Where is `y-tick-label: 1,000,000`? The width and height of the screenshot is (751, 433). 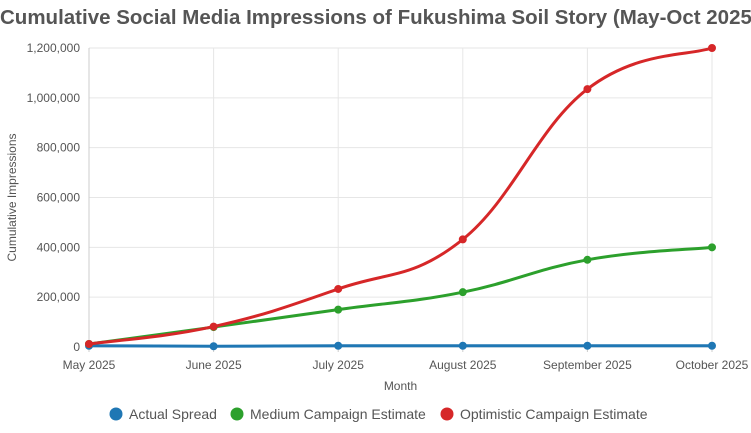
y-tick-label: 1,000,000 is located at coordinates (54, 98).